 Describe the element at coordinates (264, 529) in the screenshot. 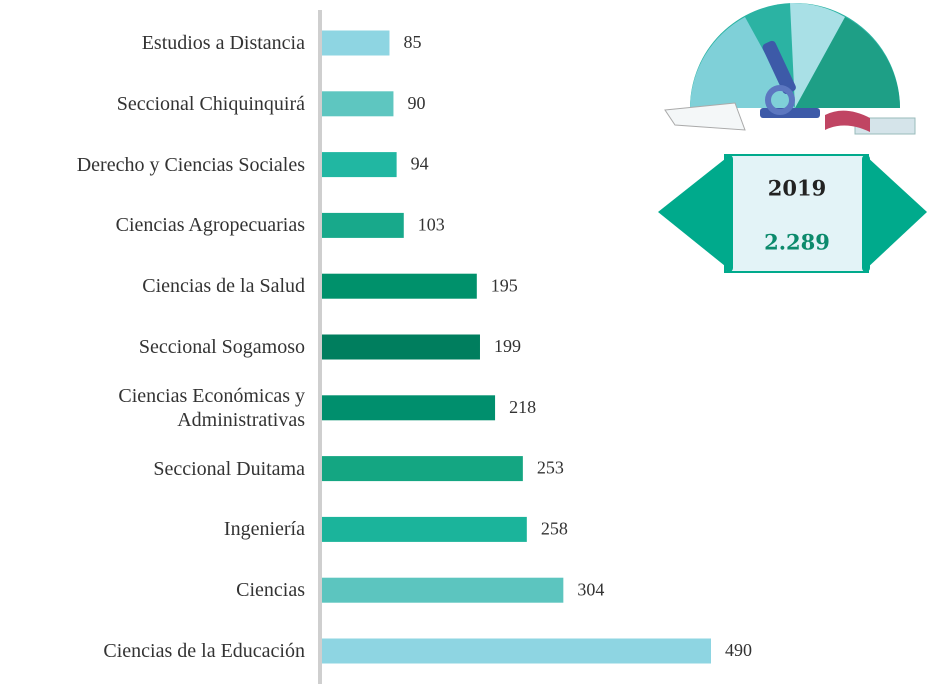

I see `category-label: Ingeniería` at that location.